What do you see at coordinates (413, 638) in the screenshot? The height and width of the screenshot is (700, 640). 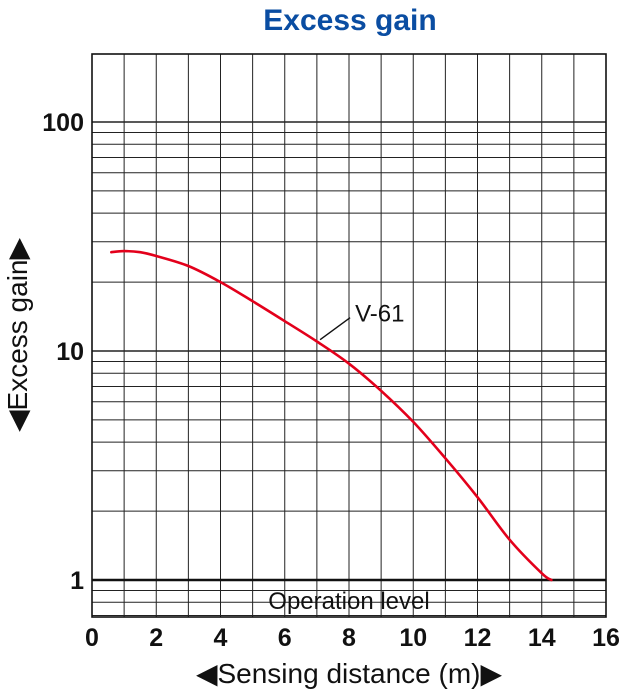 I see `x-tick-label: 10` at bounding box center [413, 638].